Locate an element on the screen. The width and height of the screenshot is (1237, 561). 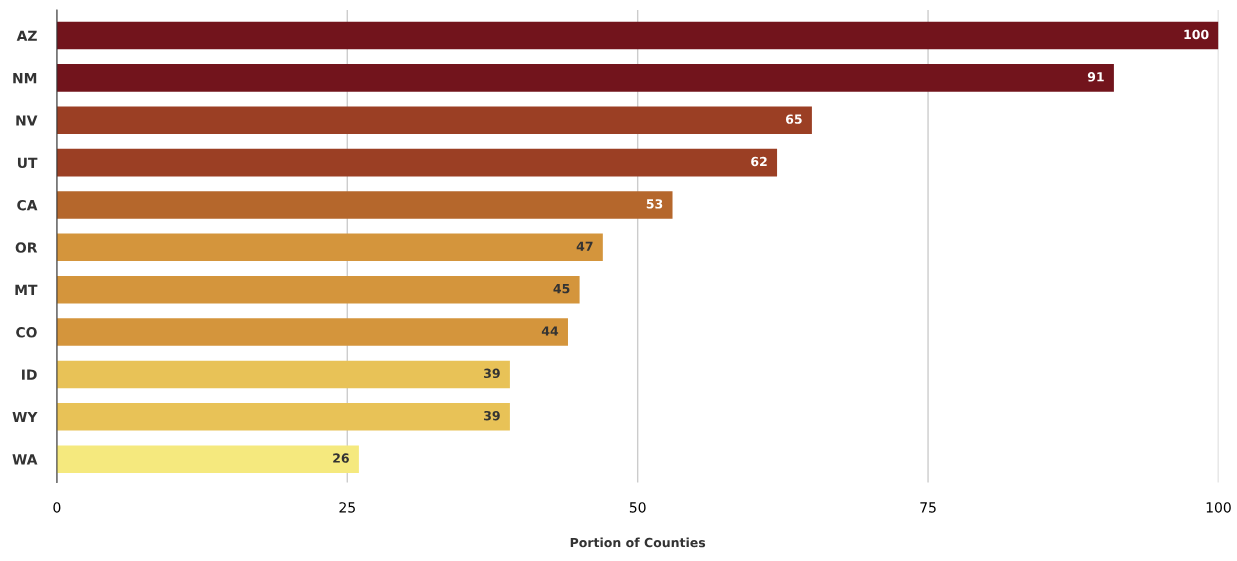
data-label: 47 is located at coordinates (584, 246).